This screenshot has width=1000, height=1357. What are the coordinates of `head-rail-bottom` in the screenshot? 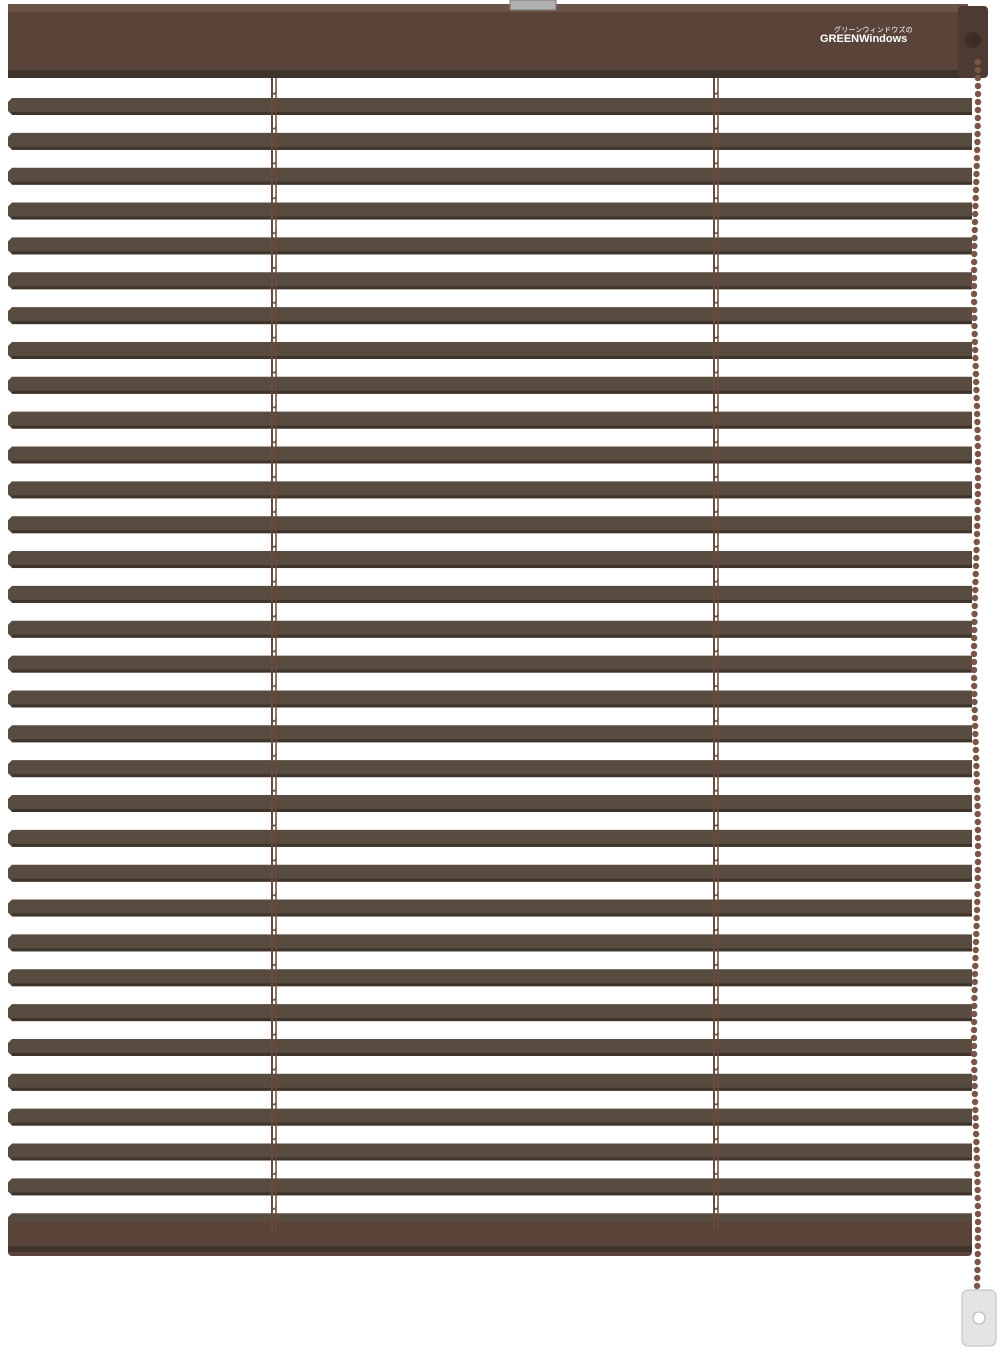 It's located at (488, 74).